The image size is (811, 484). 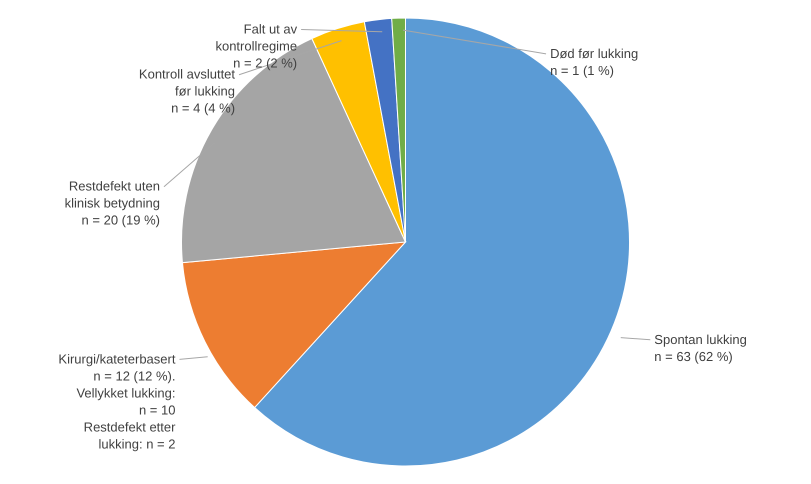 What do you see at coordinates (582, 70) in the screenshot?
I see `data-label: n = 1 (1 %)` at bounding box center [582, 70].